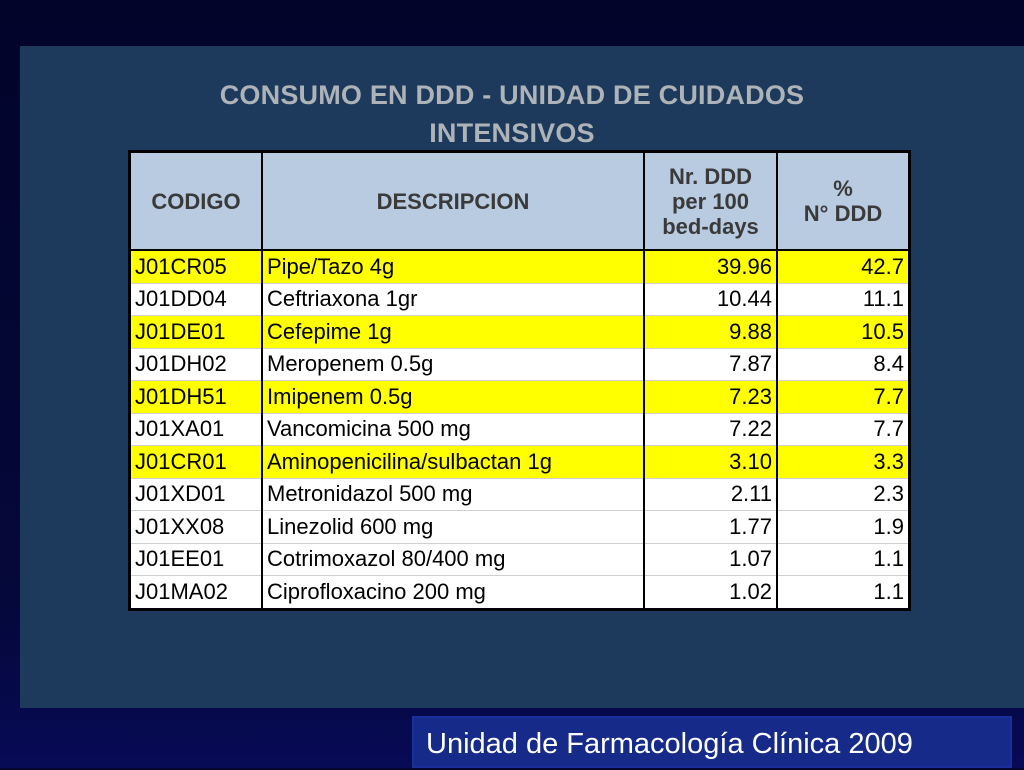  What do you see at coordinates (710, 462) in the screenshot?
I see `cell-ddd: 3.10` at bounding box center [710, 462].